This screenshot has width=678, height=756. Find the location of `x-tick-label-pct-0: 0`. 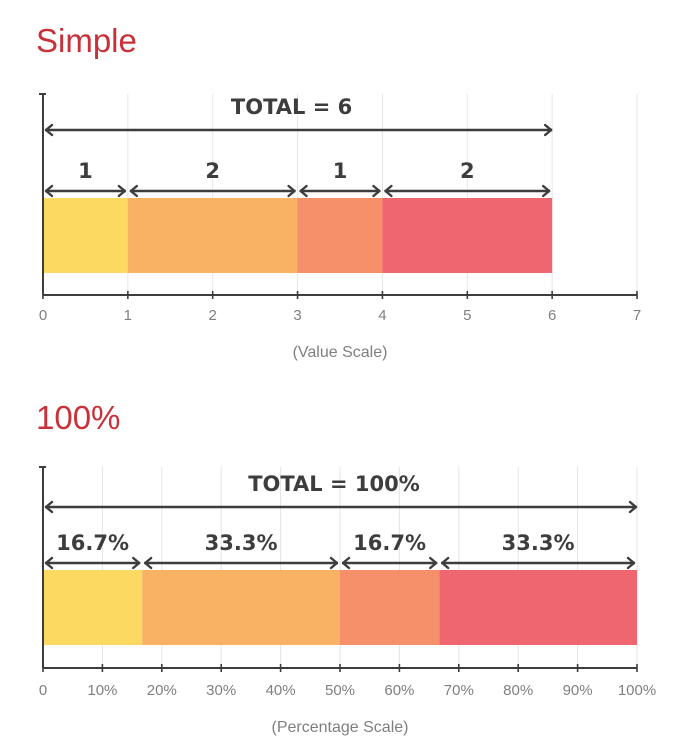

x-tick-label-pct-0: 0 is located at coordinates (43, 690).